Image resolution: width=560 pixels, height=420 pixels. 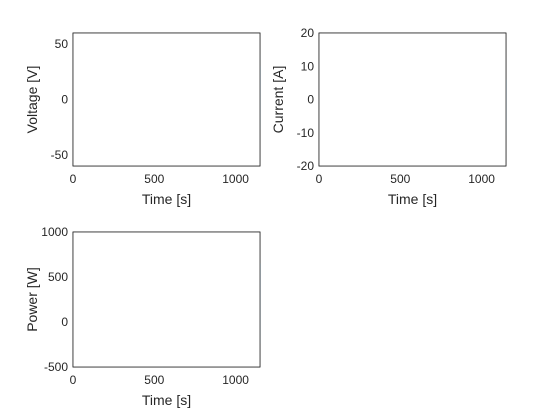 What do you see at coordinates (308, 33) in the screenshot?
I see `current-ytick-label: 20` at bounding box center [308, 33].